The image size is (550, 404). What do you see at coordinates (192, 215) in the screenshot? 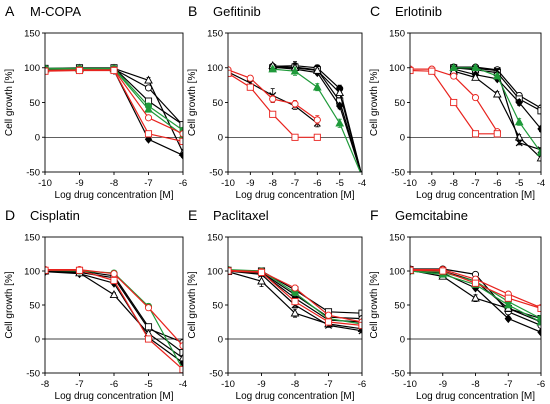
I see `panel-letter: E` at bounding box center [192, 215].